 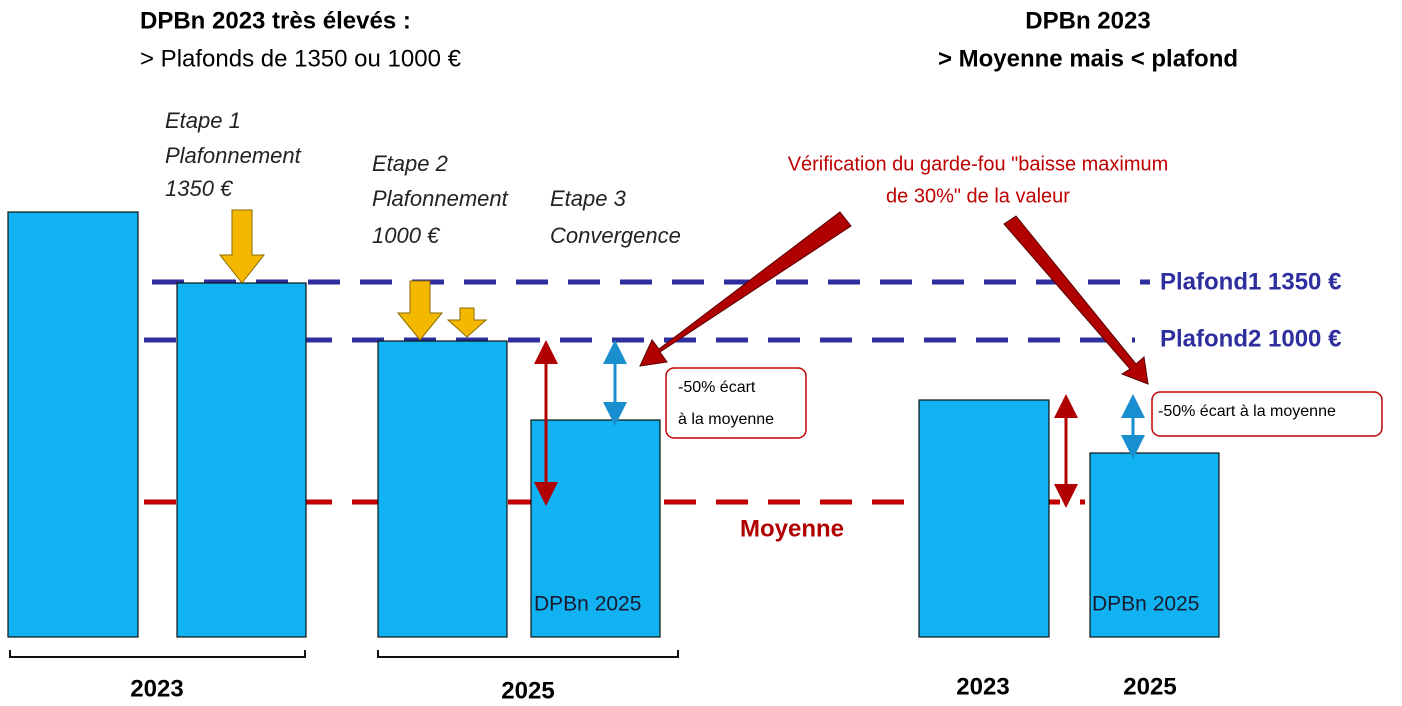 What do you see at coordinates (1247, 411) in the screenshot?
I see `note-text: -50% écart à la moyenne` at bounding box center [1247, 411].